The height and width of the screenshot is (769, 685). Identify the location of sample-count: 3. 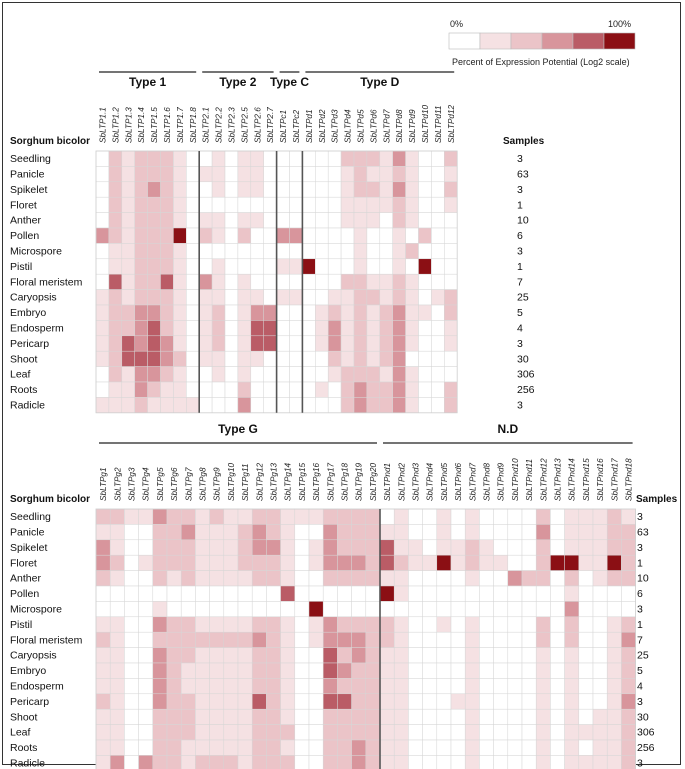
(520, 405).